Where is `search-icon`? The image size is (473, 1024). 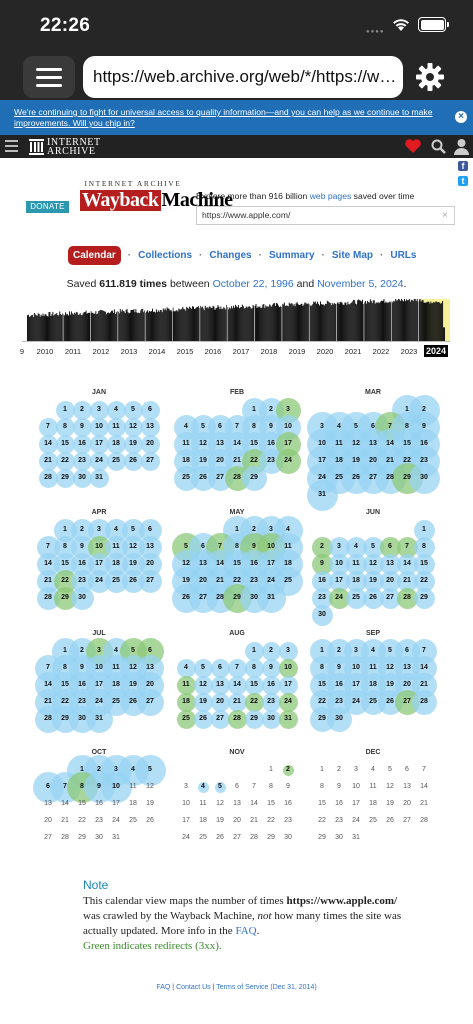 search-icon is located at coordinates (438, 146).